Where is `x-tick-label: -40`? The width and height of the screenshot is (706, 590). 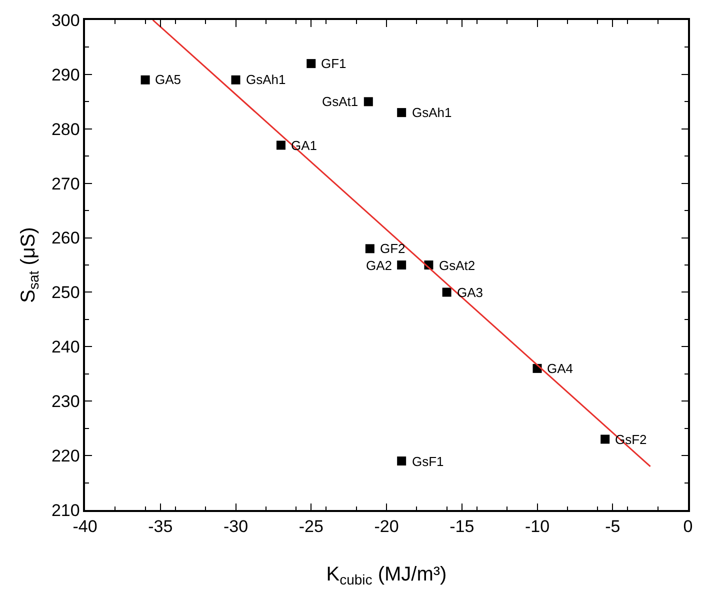 x-tick-label: -40 is located at coordinates (85, 526).